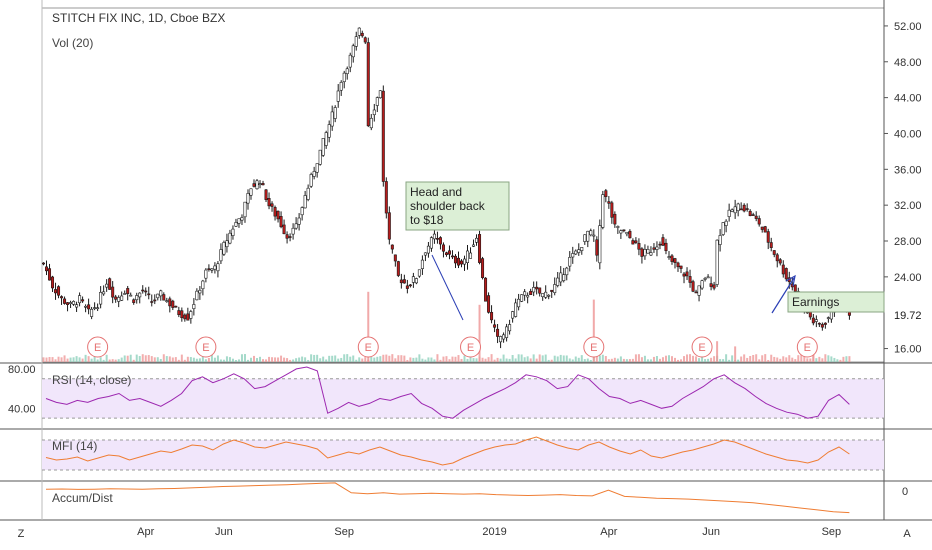 This screenshot has height=550, width=932. What do you see at coordinates (908, 206) in the screenshot?
I see `price-tick-label: 32.00` at bounding box center [908, 206].